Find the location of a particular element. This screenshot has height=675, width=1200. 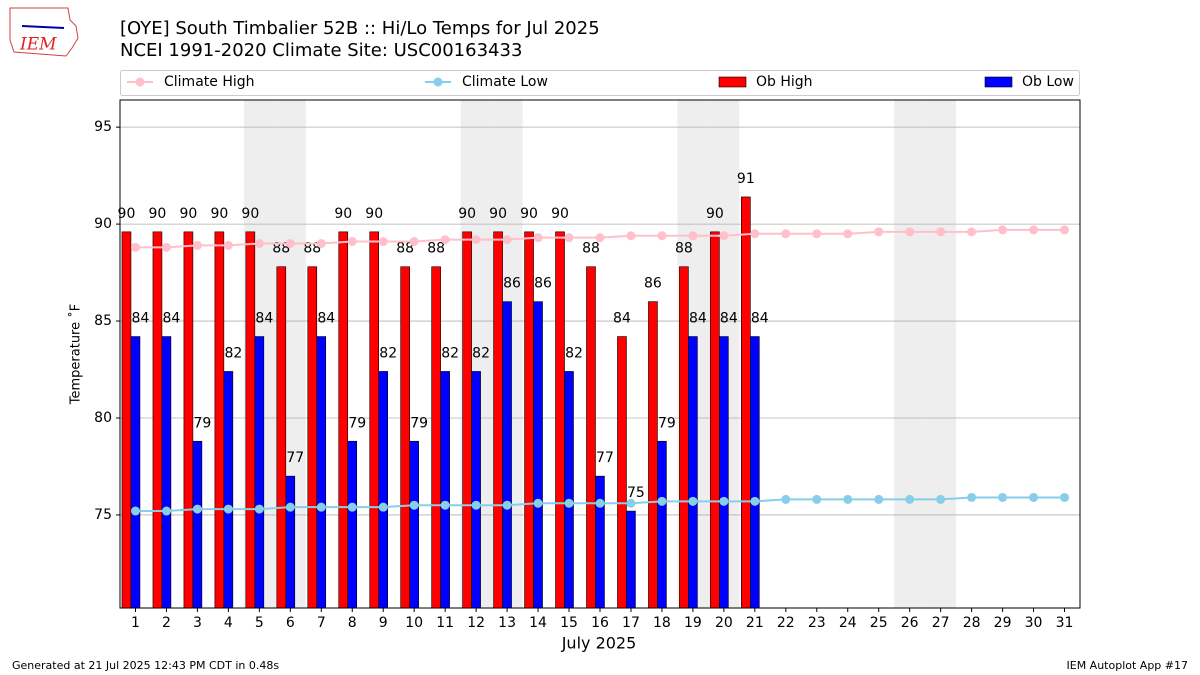

logo: IEM is located at coordinates (44, 32).